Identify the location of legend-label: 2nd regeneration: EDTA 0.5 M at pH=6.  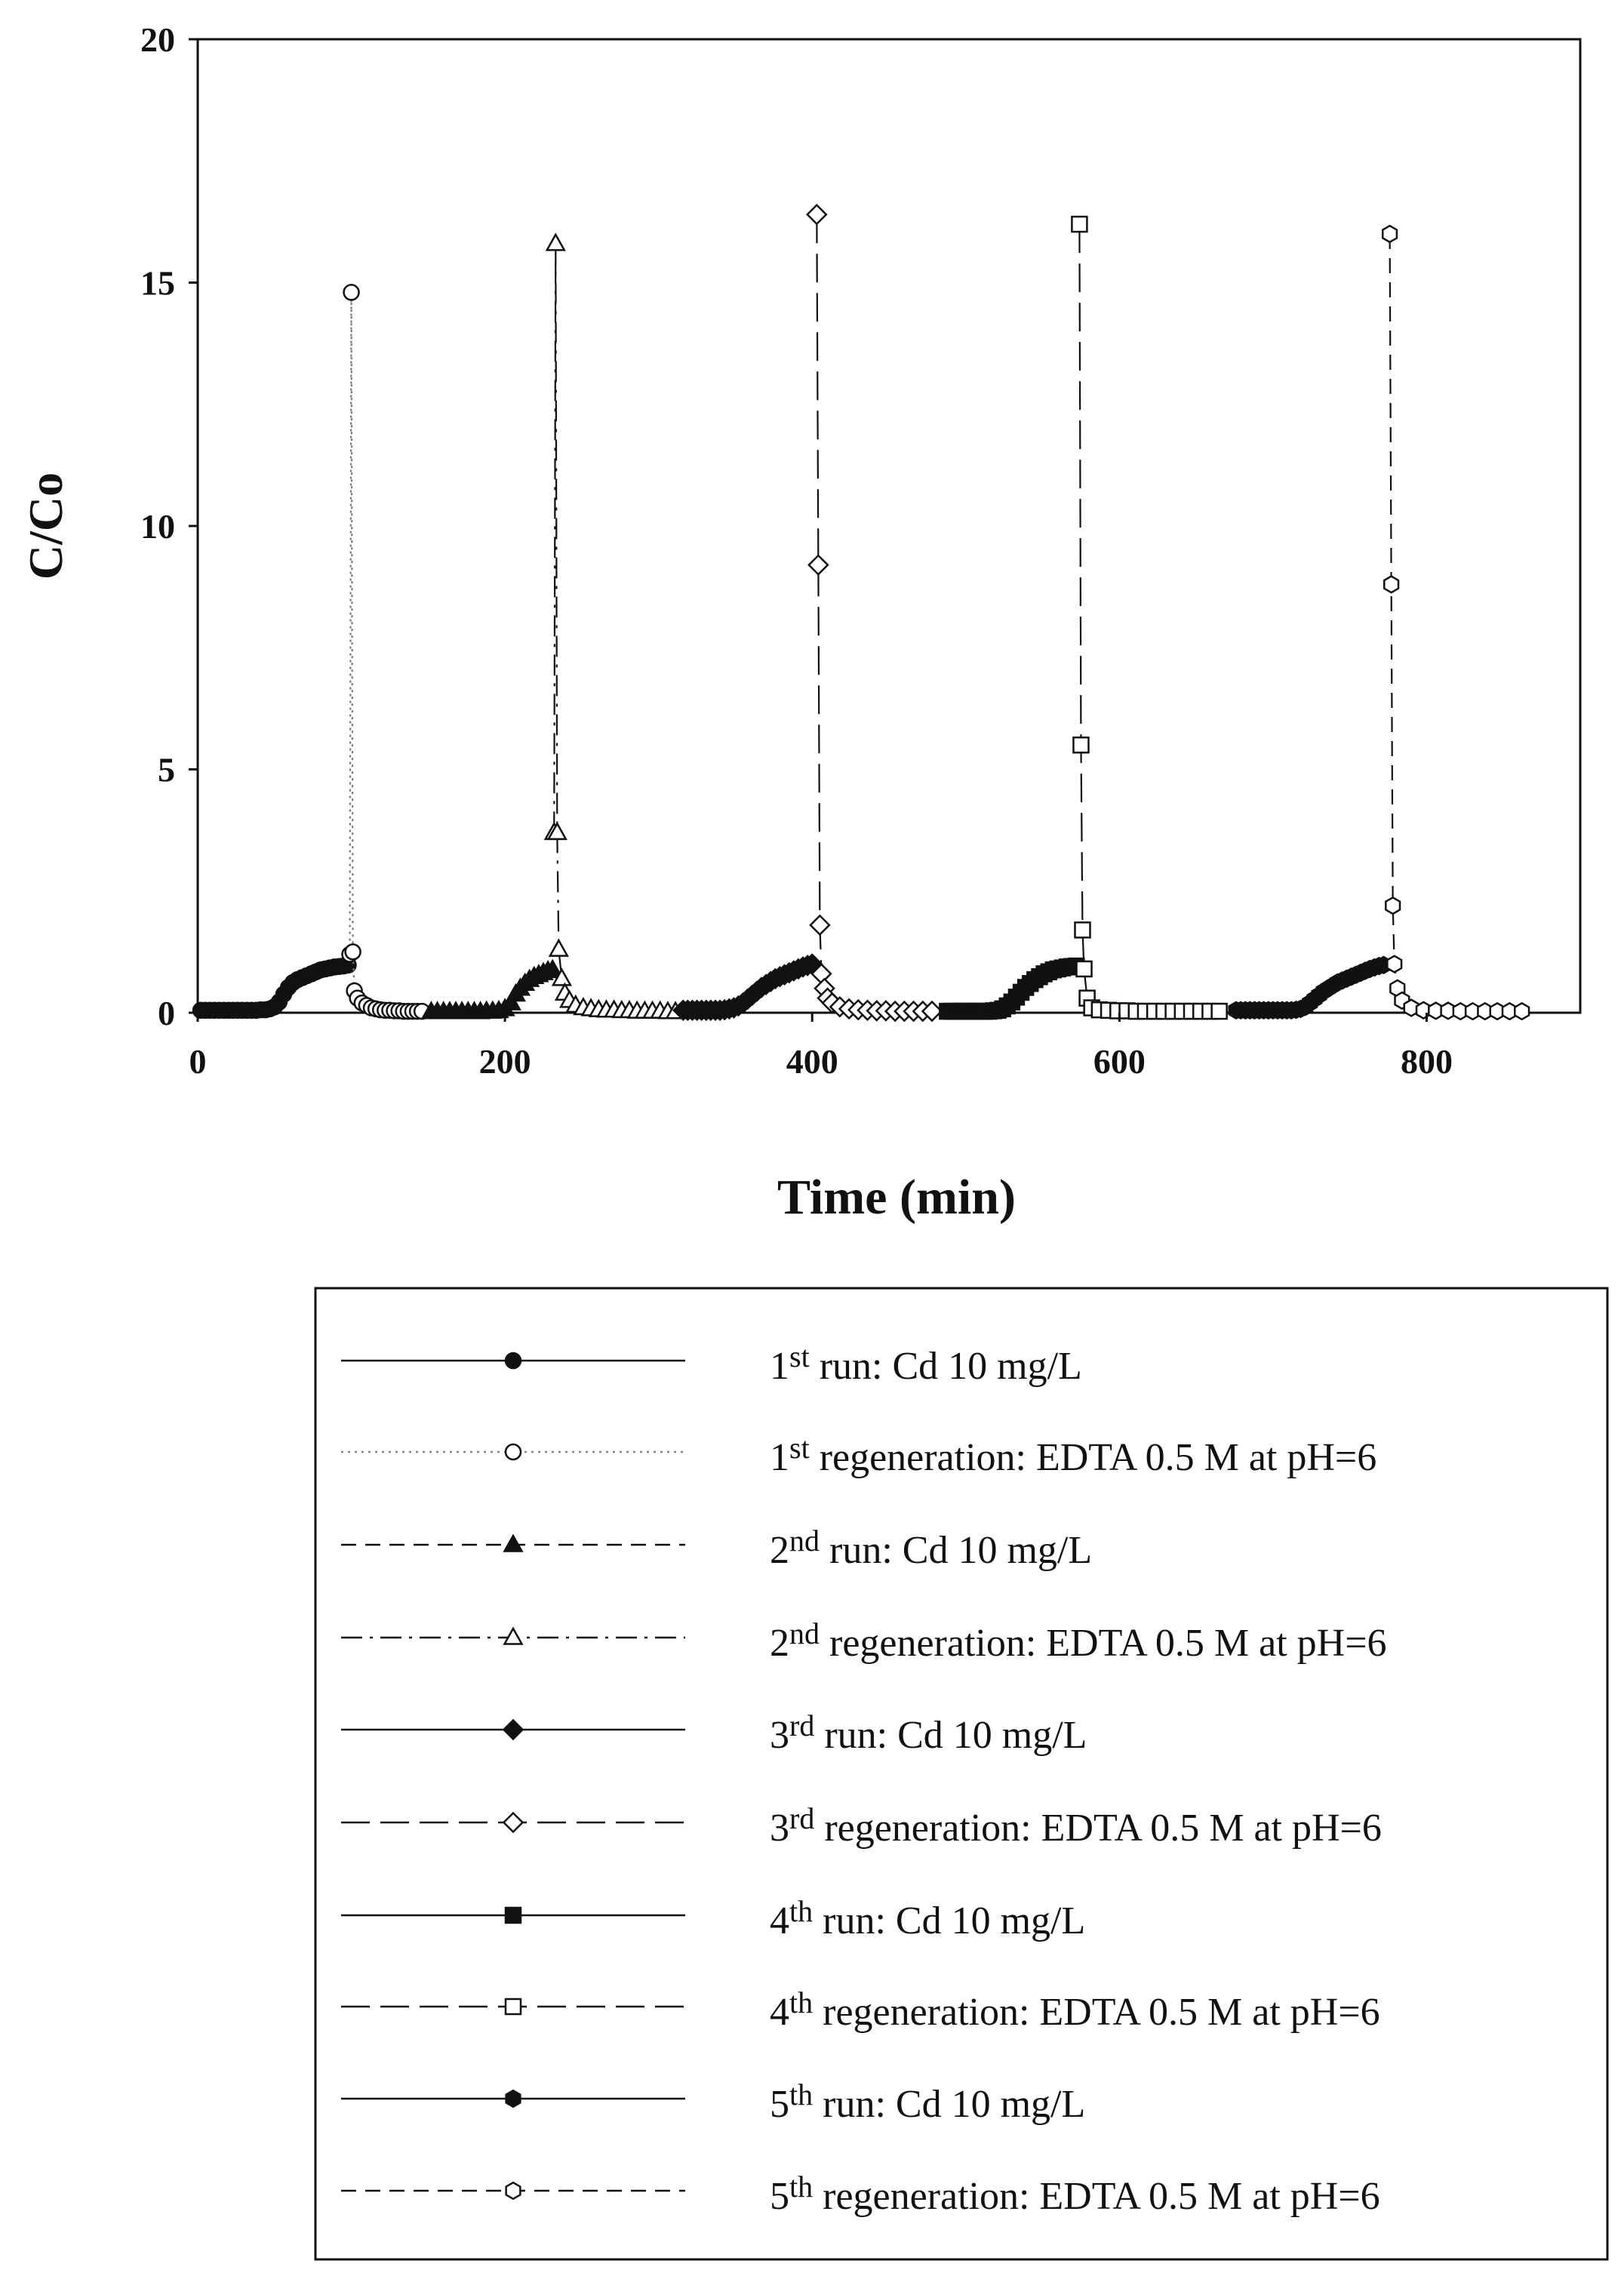
(1078, 1640).